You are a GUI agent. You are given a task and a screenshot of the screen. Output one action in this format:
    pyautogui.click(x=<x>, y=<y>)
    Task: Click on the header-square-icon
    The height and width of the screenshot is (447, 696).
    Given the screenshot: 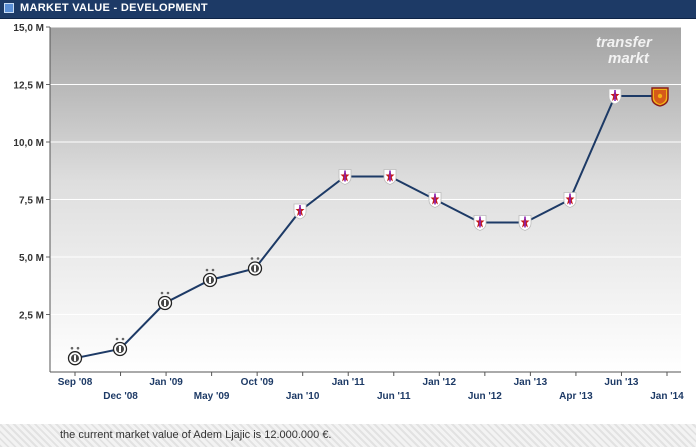 What is the action you would take?
    pyautogui.click(x=9, y=8)
    